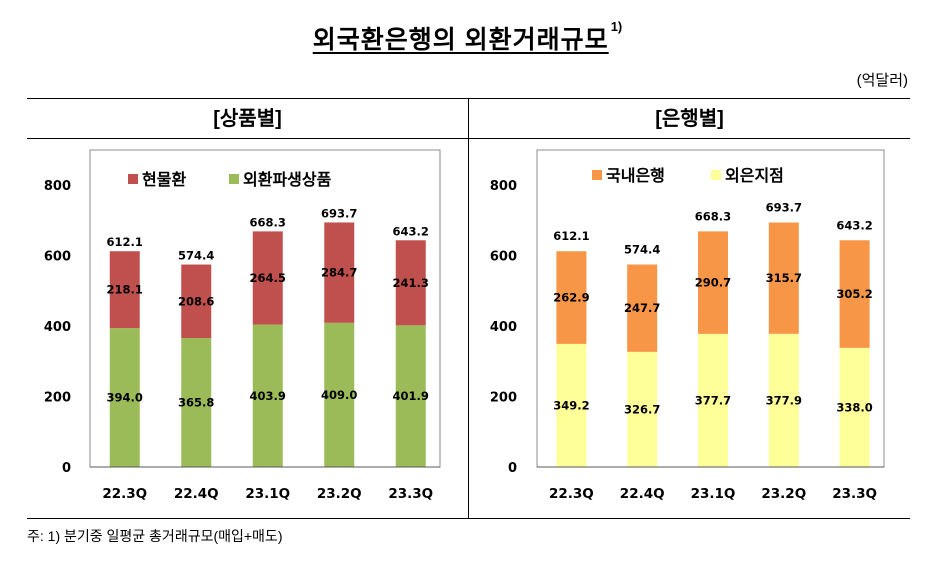  I want to click on segment-value-label: 208.6, so click(196, 301).